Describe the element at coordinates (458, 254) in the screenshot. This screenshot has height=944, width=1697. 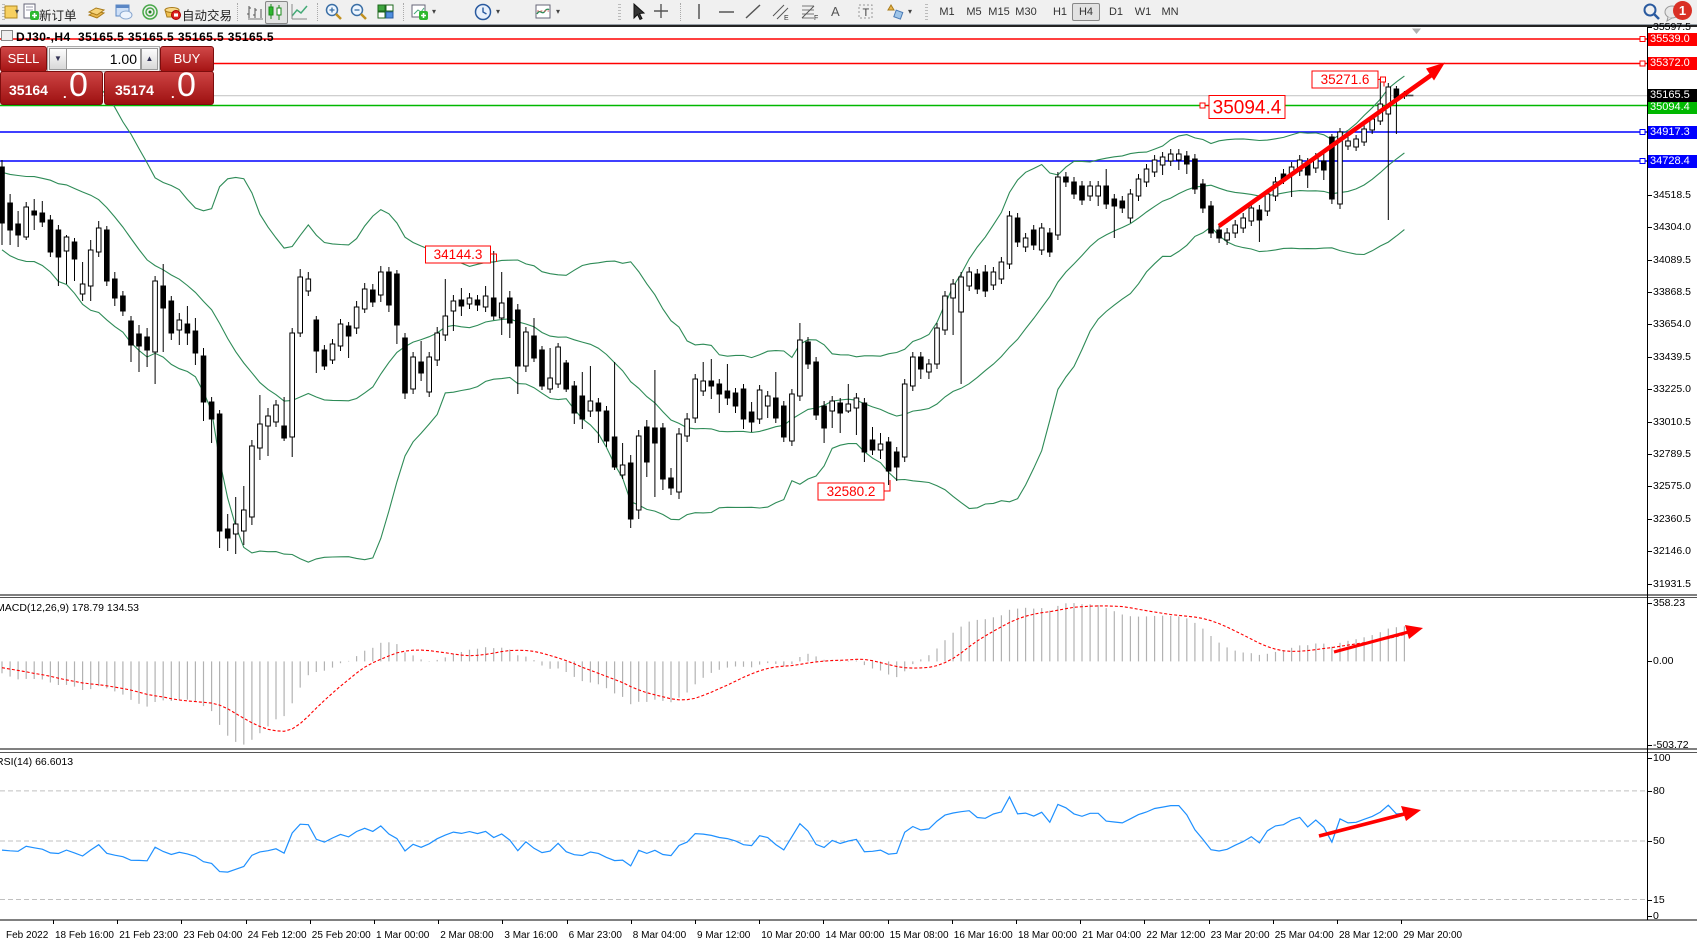
I see `svg-text: 34144.3` at that location.